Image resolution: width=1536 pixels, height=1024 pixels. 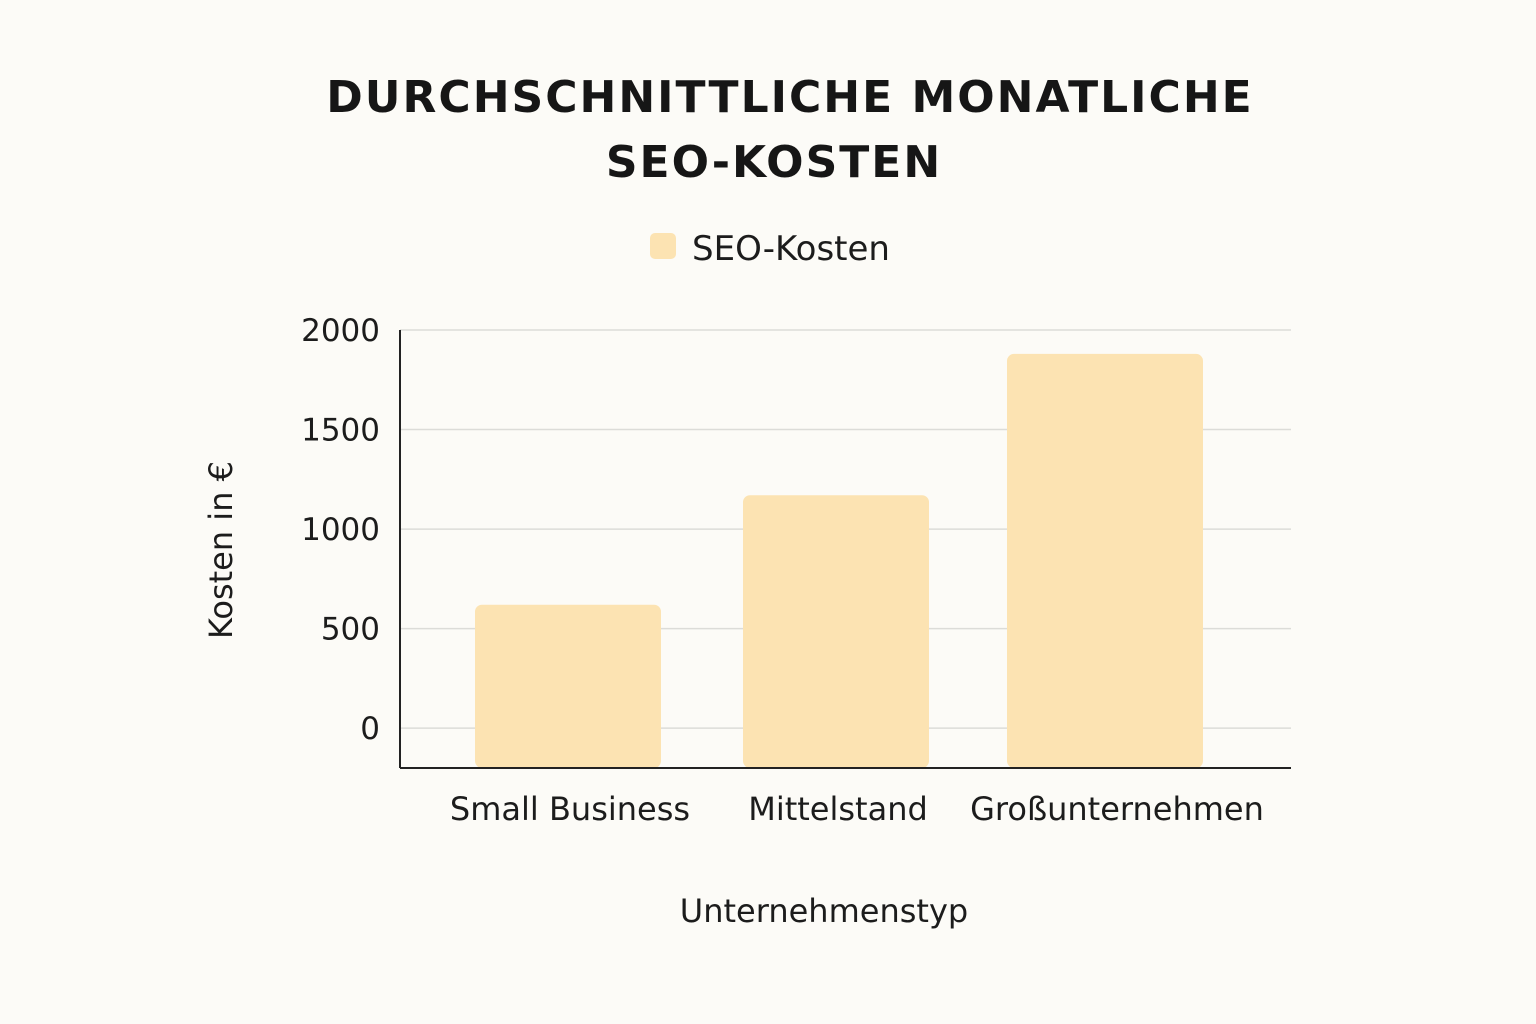 I want to click on y-axis-ticks: 0 500 1000 1500 2000, so click(x=340, y=530).